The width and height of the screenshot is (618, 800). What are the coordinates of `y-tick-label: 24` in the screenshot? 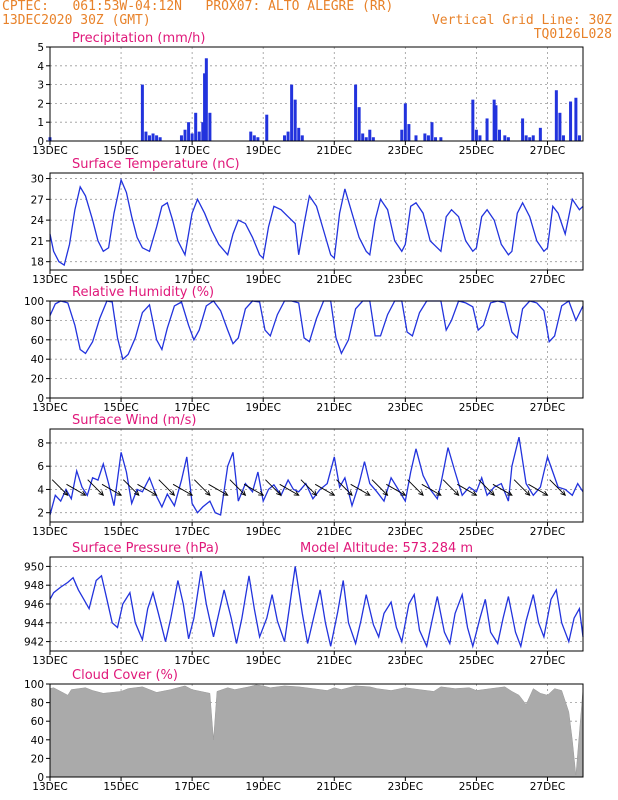 It's located at (38, 221).